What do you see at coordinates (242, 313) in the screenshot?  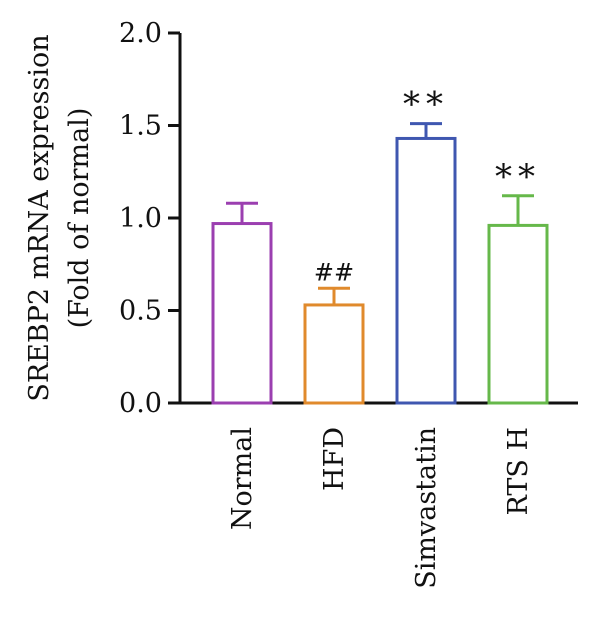 I see `bar-normal` at bounding box center [242, 313].